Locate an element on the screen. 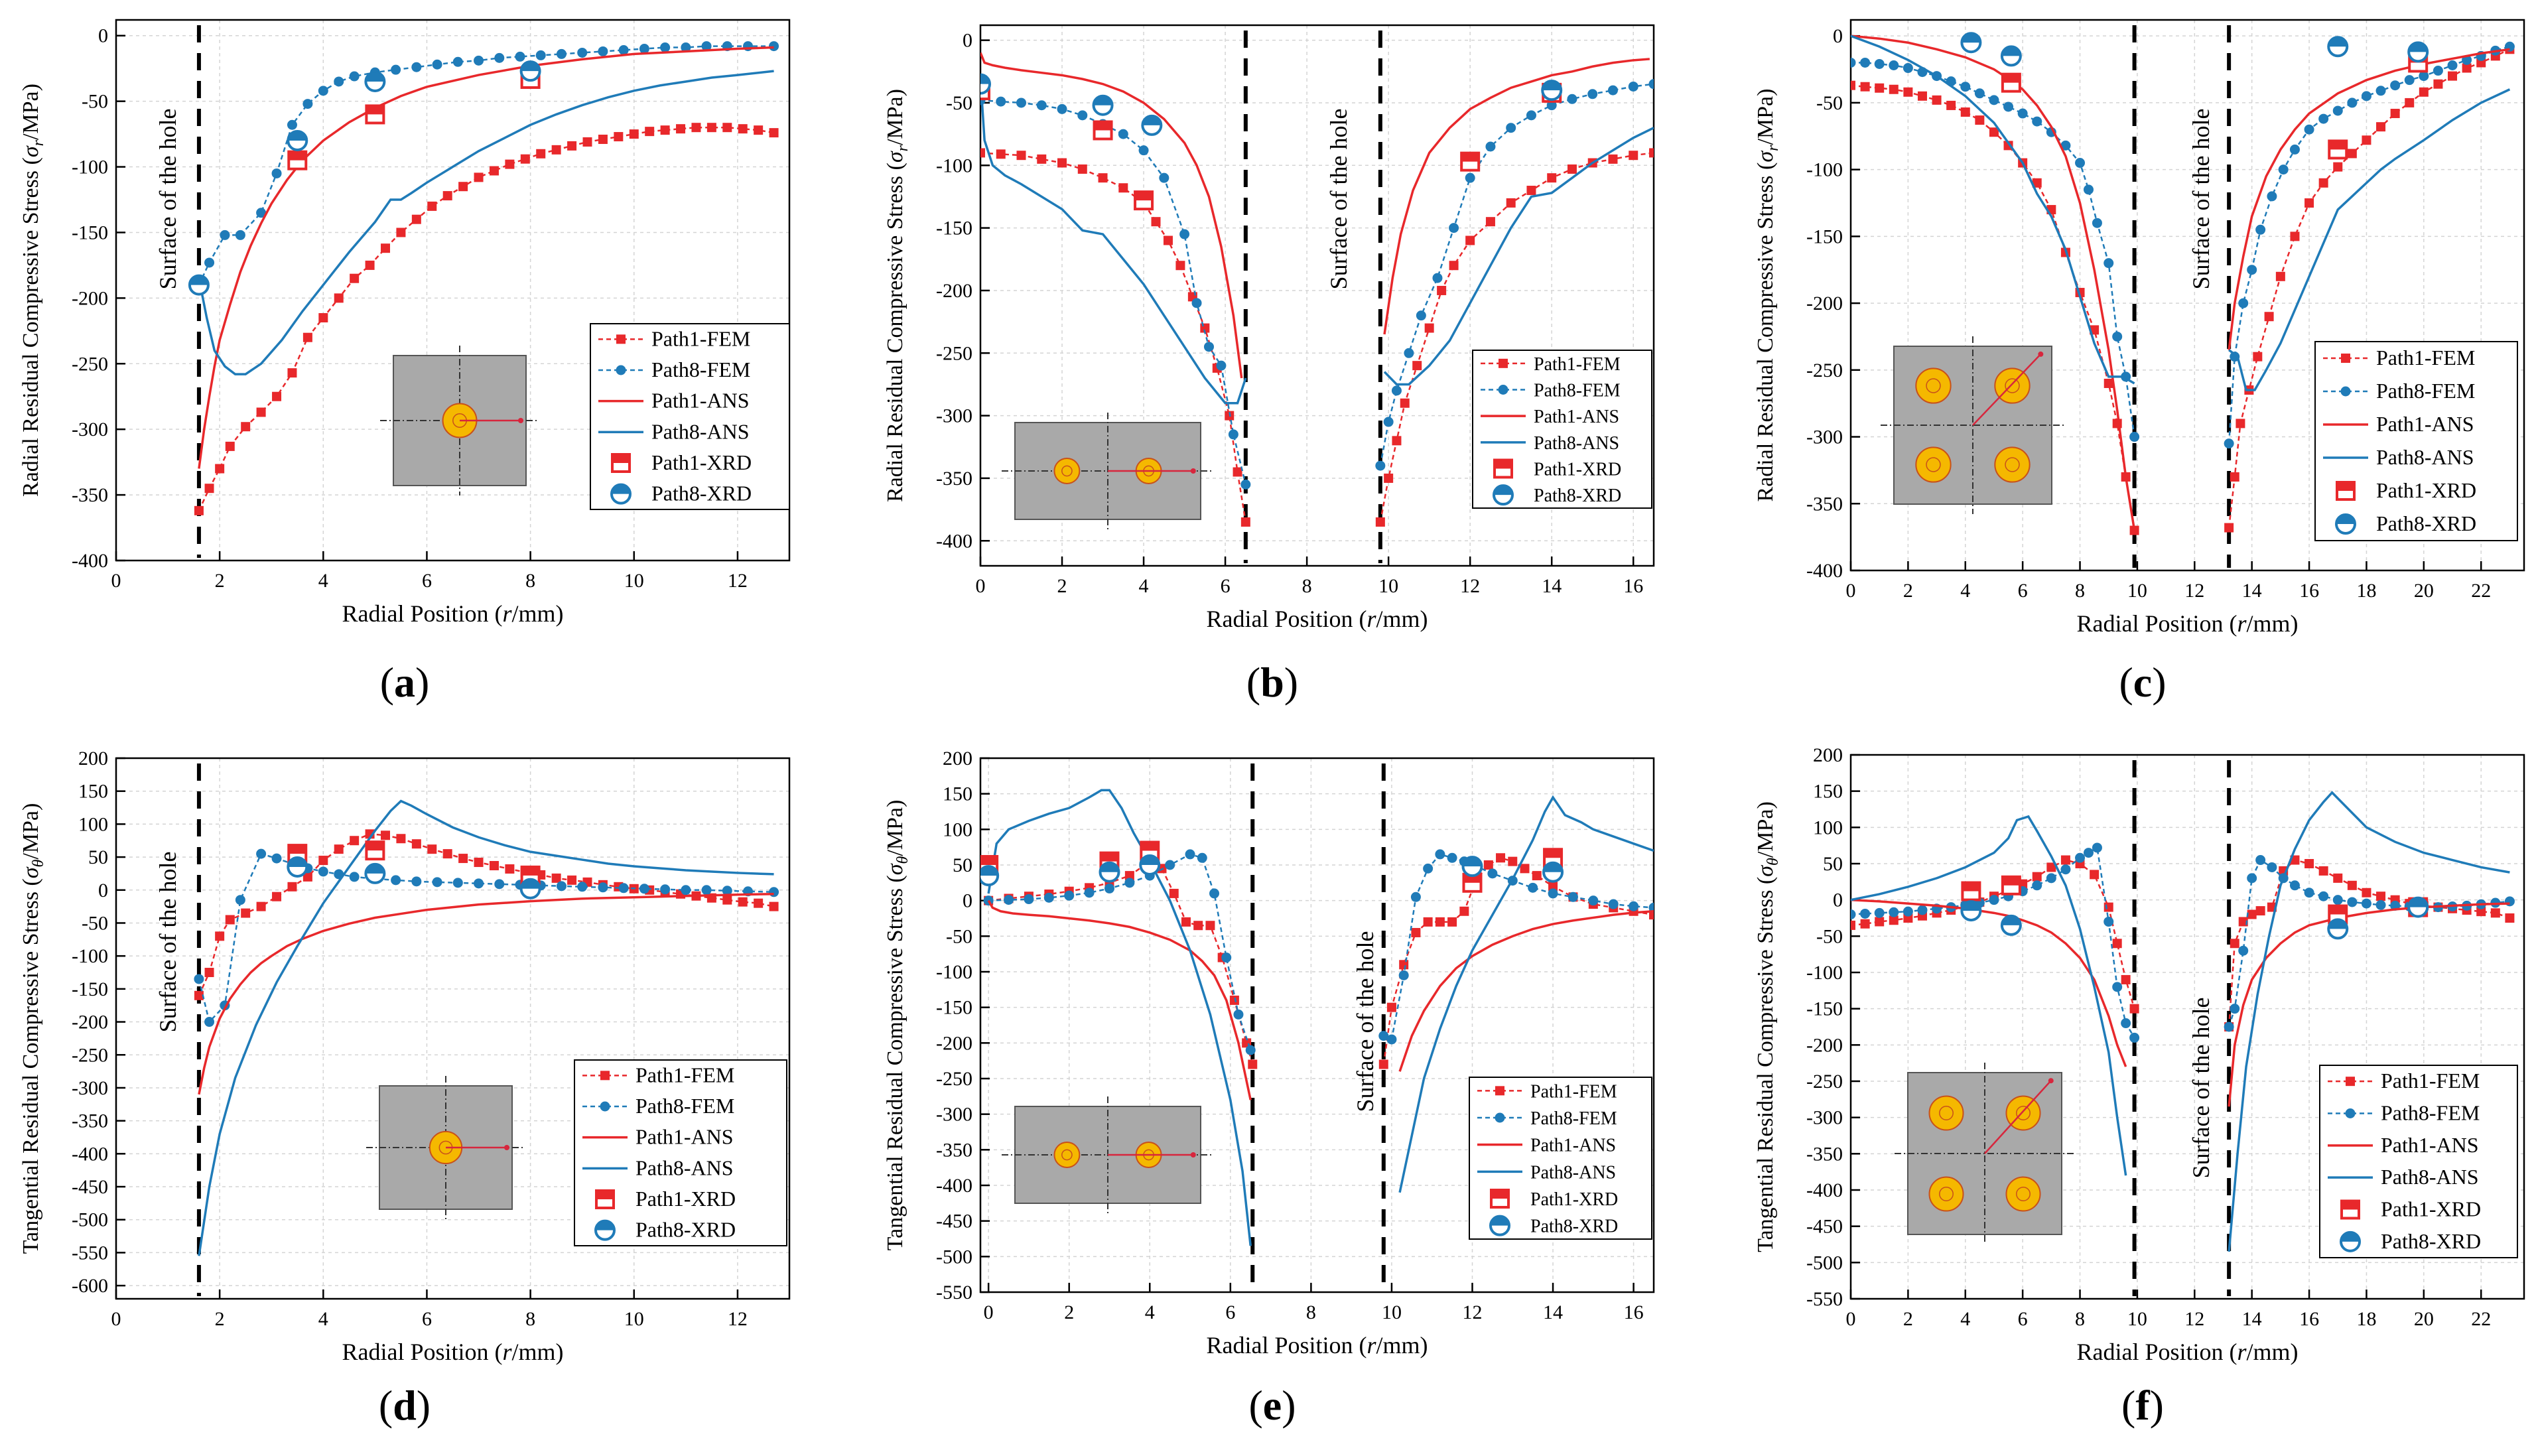  x-tick-label: 14 is located at coordinates (2252, 591).